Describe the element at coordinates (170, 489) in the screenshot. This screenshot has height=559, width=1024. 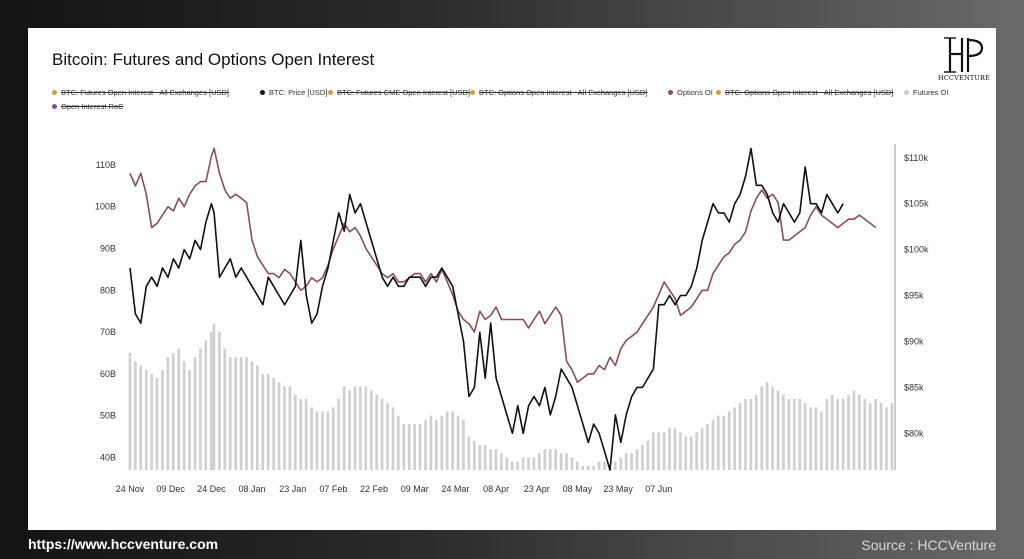
I see `x-axis-tick-label: 09 Dec` at that location.